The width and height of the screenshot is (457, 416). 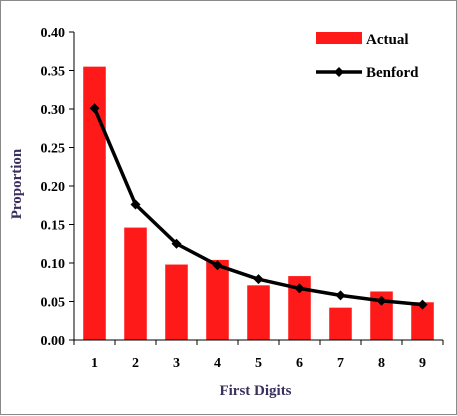 I want to click on y-tick-label: 0.15, so click(x=53, y=226).